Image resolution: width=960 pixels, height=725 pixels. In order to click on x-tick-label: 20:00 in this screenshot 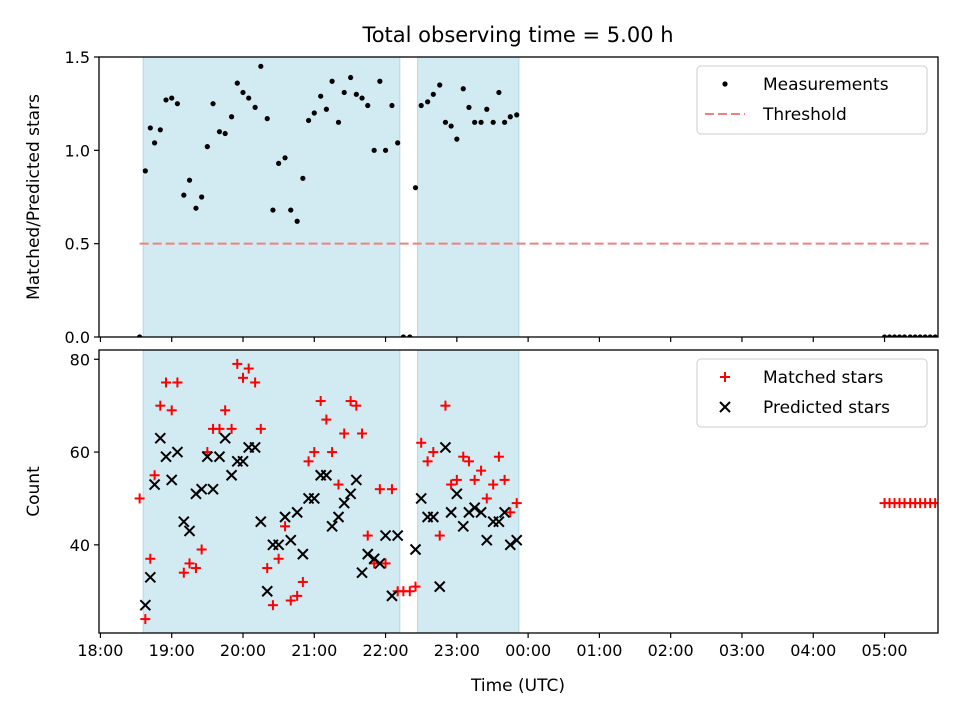, I will do `click(243, 650)`.